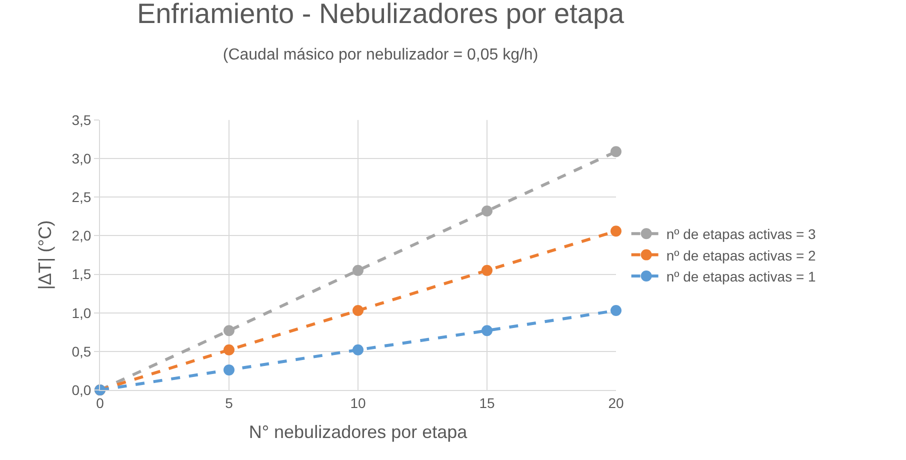 The width and height of the screenshot is (906, 460). I want to click on y-tick-label: 1,5, so click(82, 274).